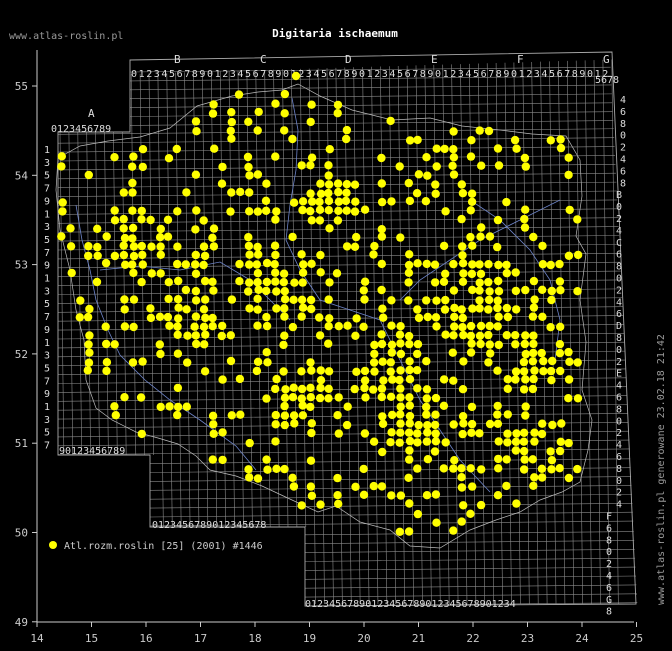  What do you see at coordinates (567, 74) in the screenshot?
I see `grid-column-digit: 7` at bounding box center [567, 74].